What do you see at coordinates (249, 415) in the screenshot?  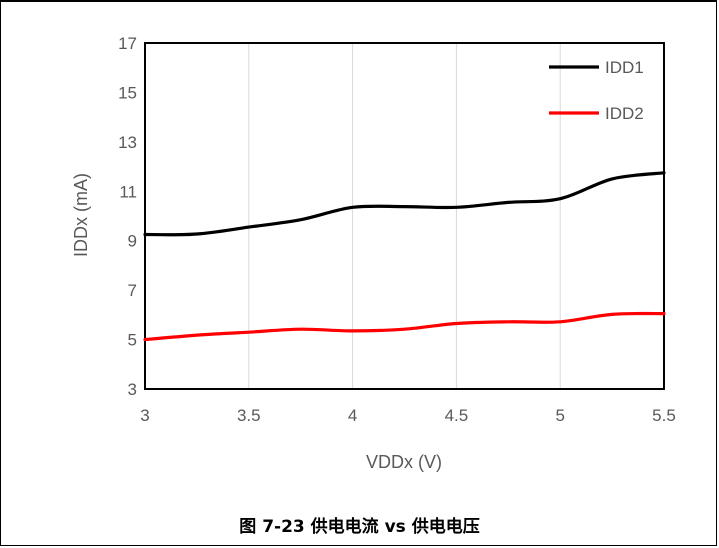 I see `x-tick-label: 3.5` at bounding box center [249, 415].